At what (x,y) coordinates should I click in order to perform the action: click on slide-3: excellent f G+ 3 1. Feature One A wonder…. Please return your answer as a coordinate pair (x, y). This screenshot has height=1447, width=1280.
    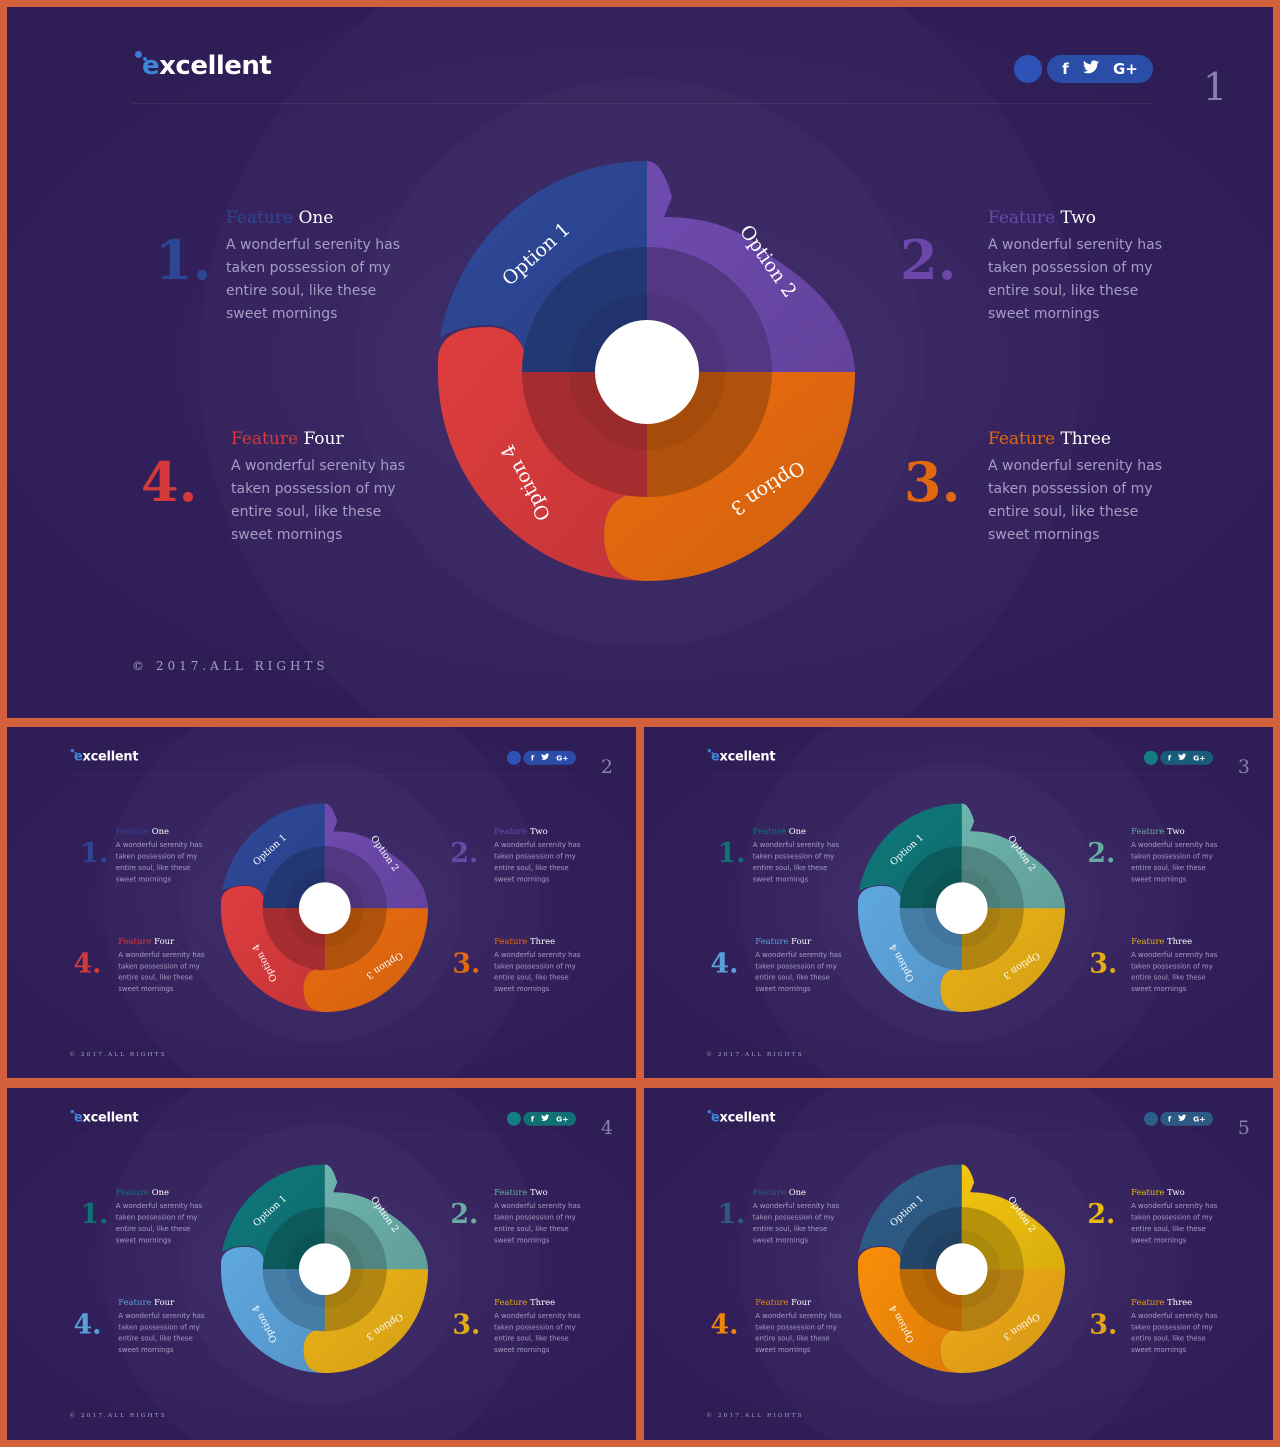
    Looking at the image, I should click on (958, 902).